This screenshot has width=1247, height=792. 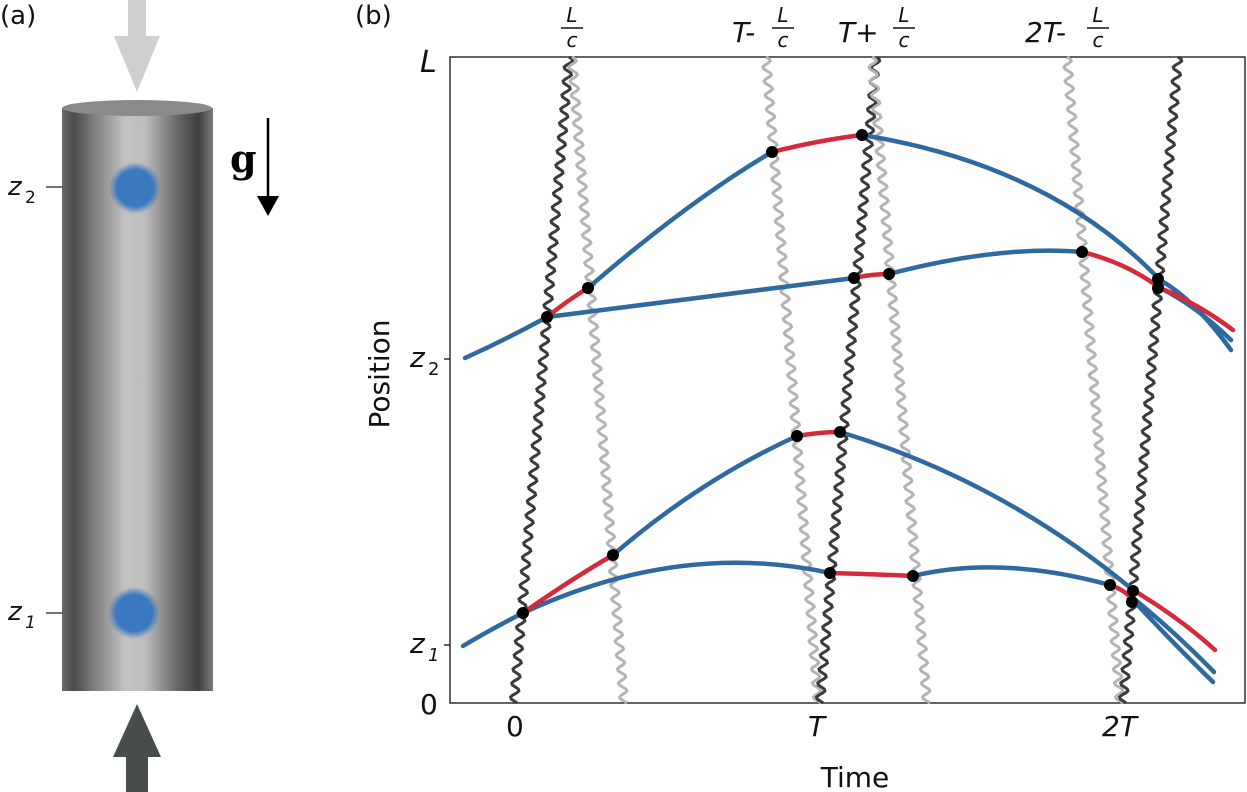 I want to click on y-tick-z2: z 2, so click(x=429, y=360).